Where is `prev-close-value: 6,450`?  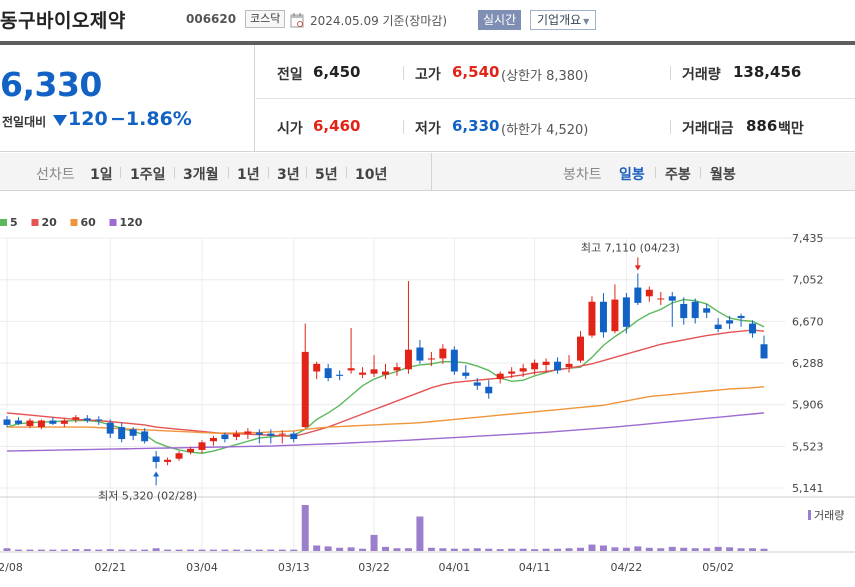
prev-close-value: 6,450 is located at coordinates (337, 72).